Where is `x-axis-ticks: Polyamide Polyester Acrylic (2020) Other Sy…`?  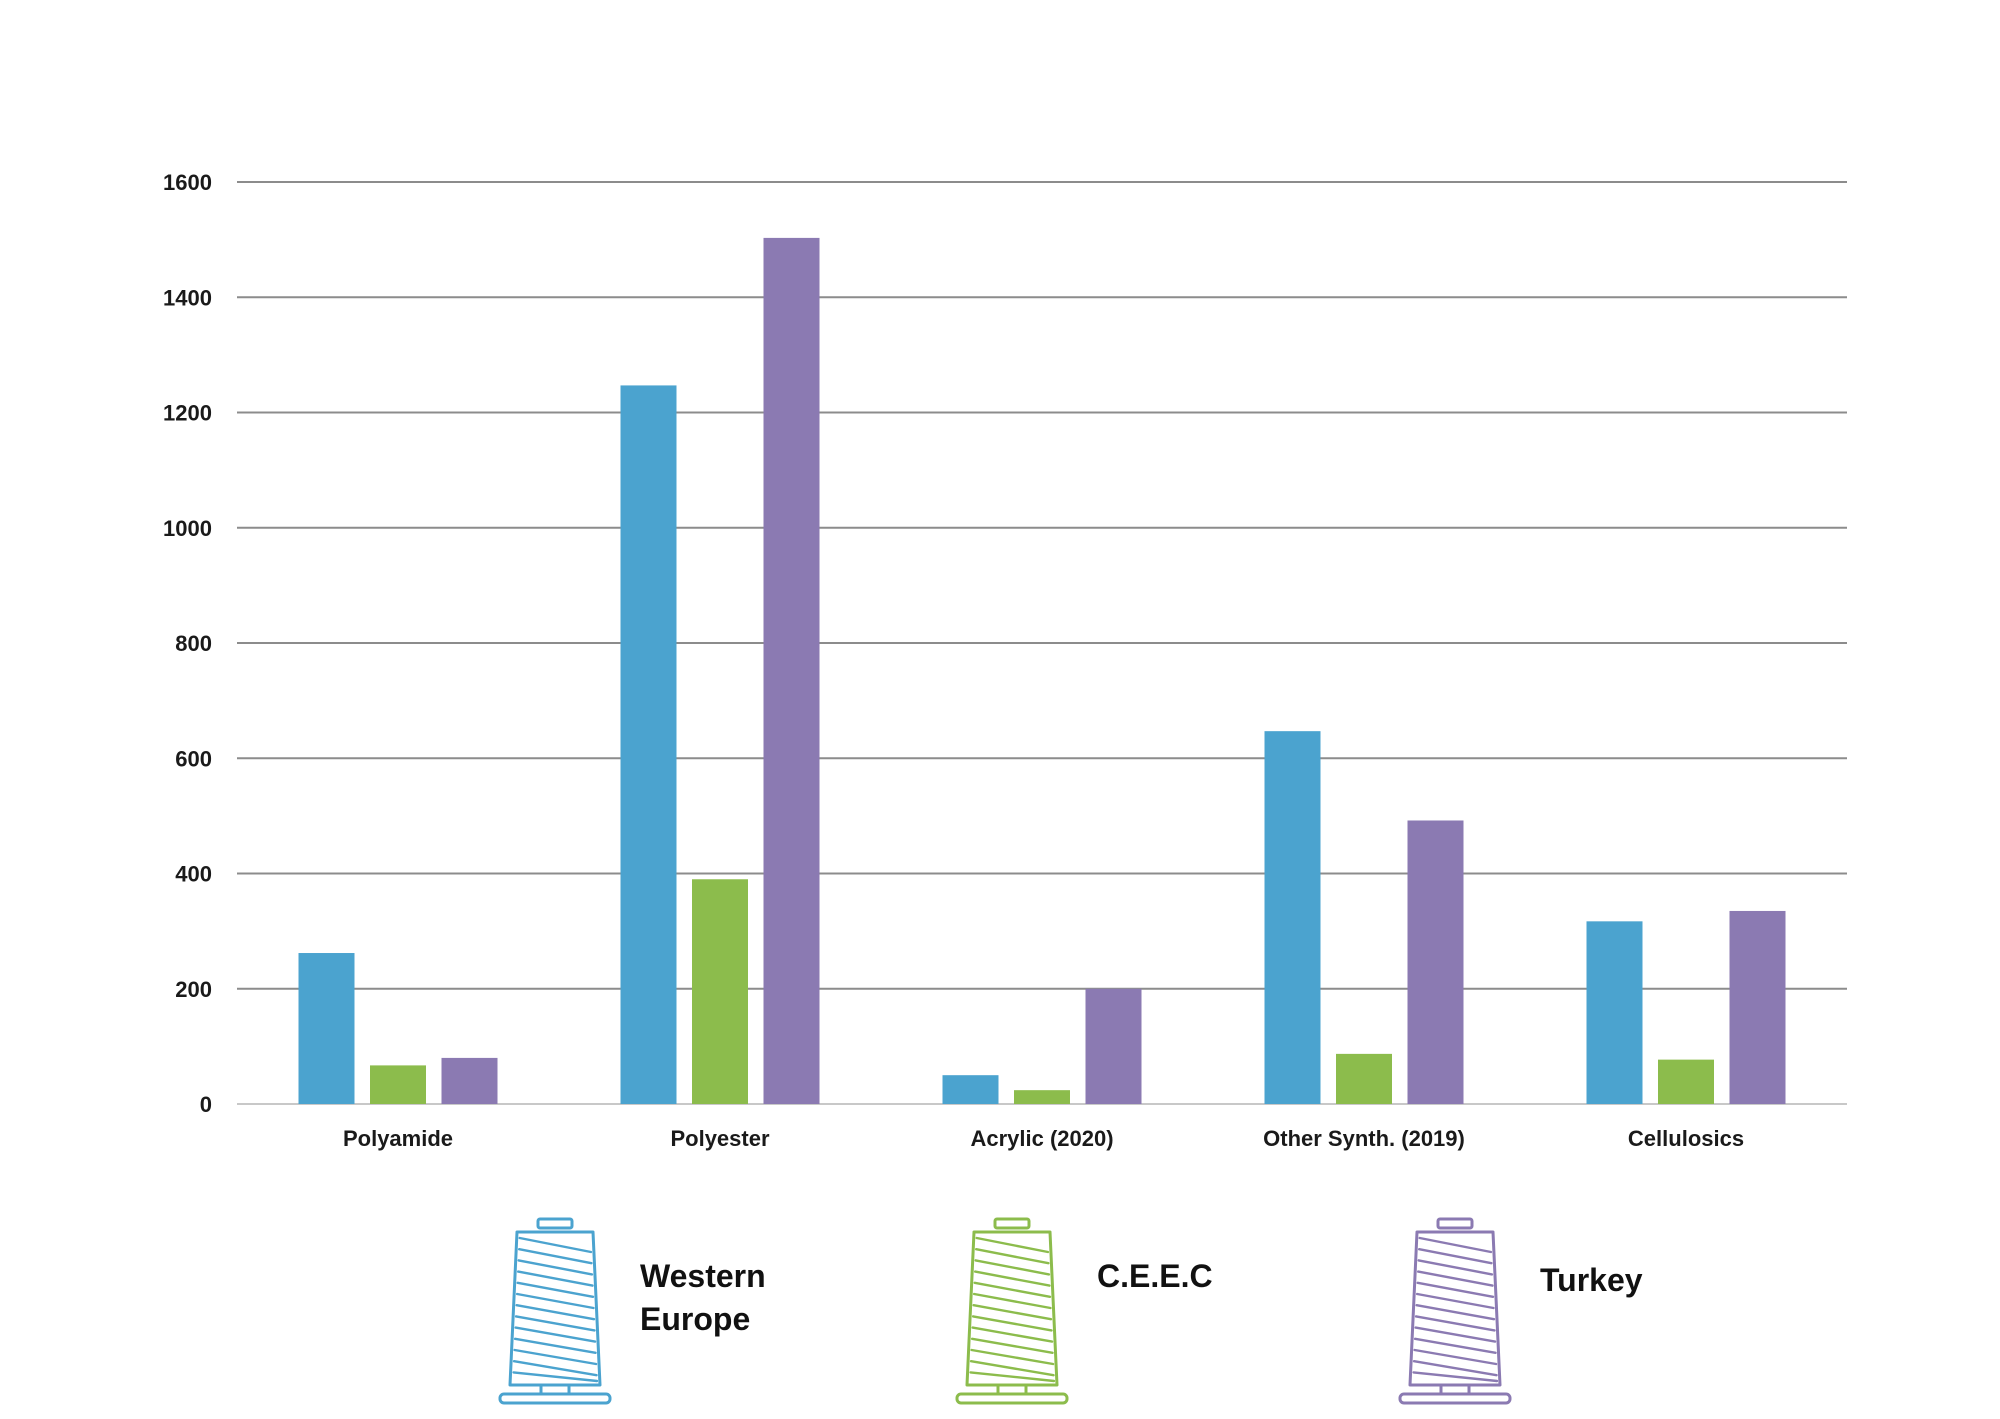 x-axis-ticks: Polyamide Polyester Acrylic (2020) Other Sy… is located at coordinates (1043, 1138).